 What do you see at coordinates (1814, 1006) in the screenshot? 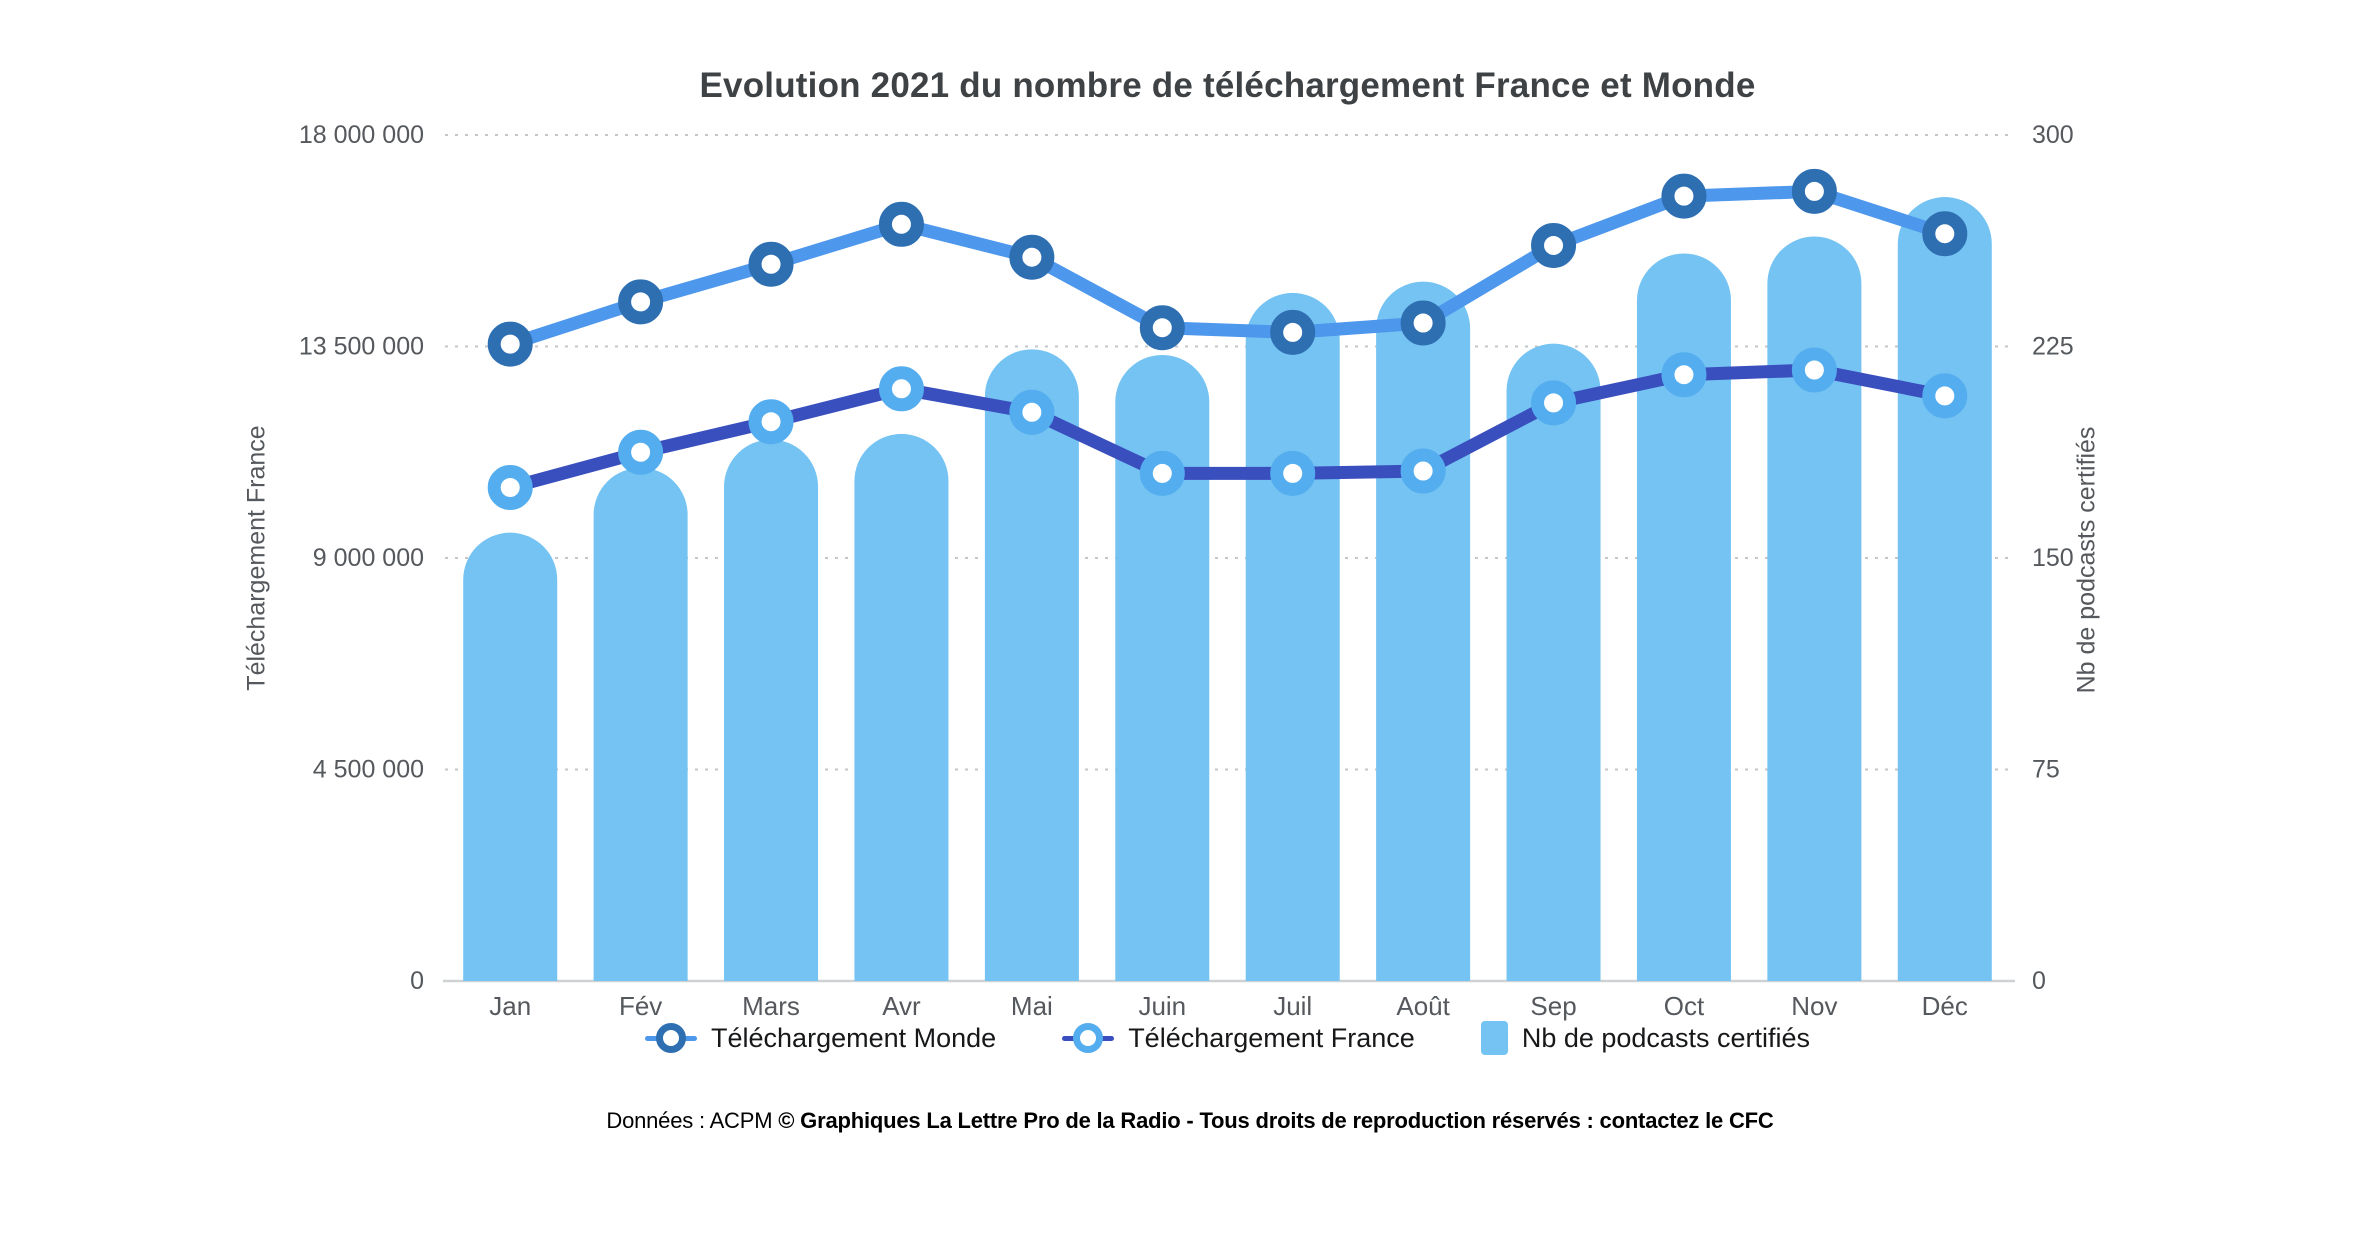
I see `month-label: Nov` at bounding box center [1814, 1006].